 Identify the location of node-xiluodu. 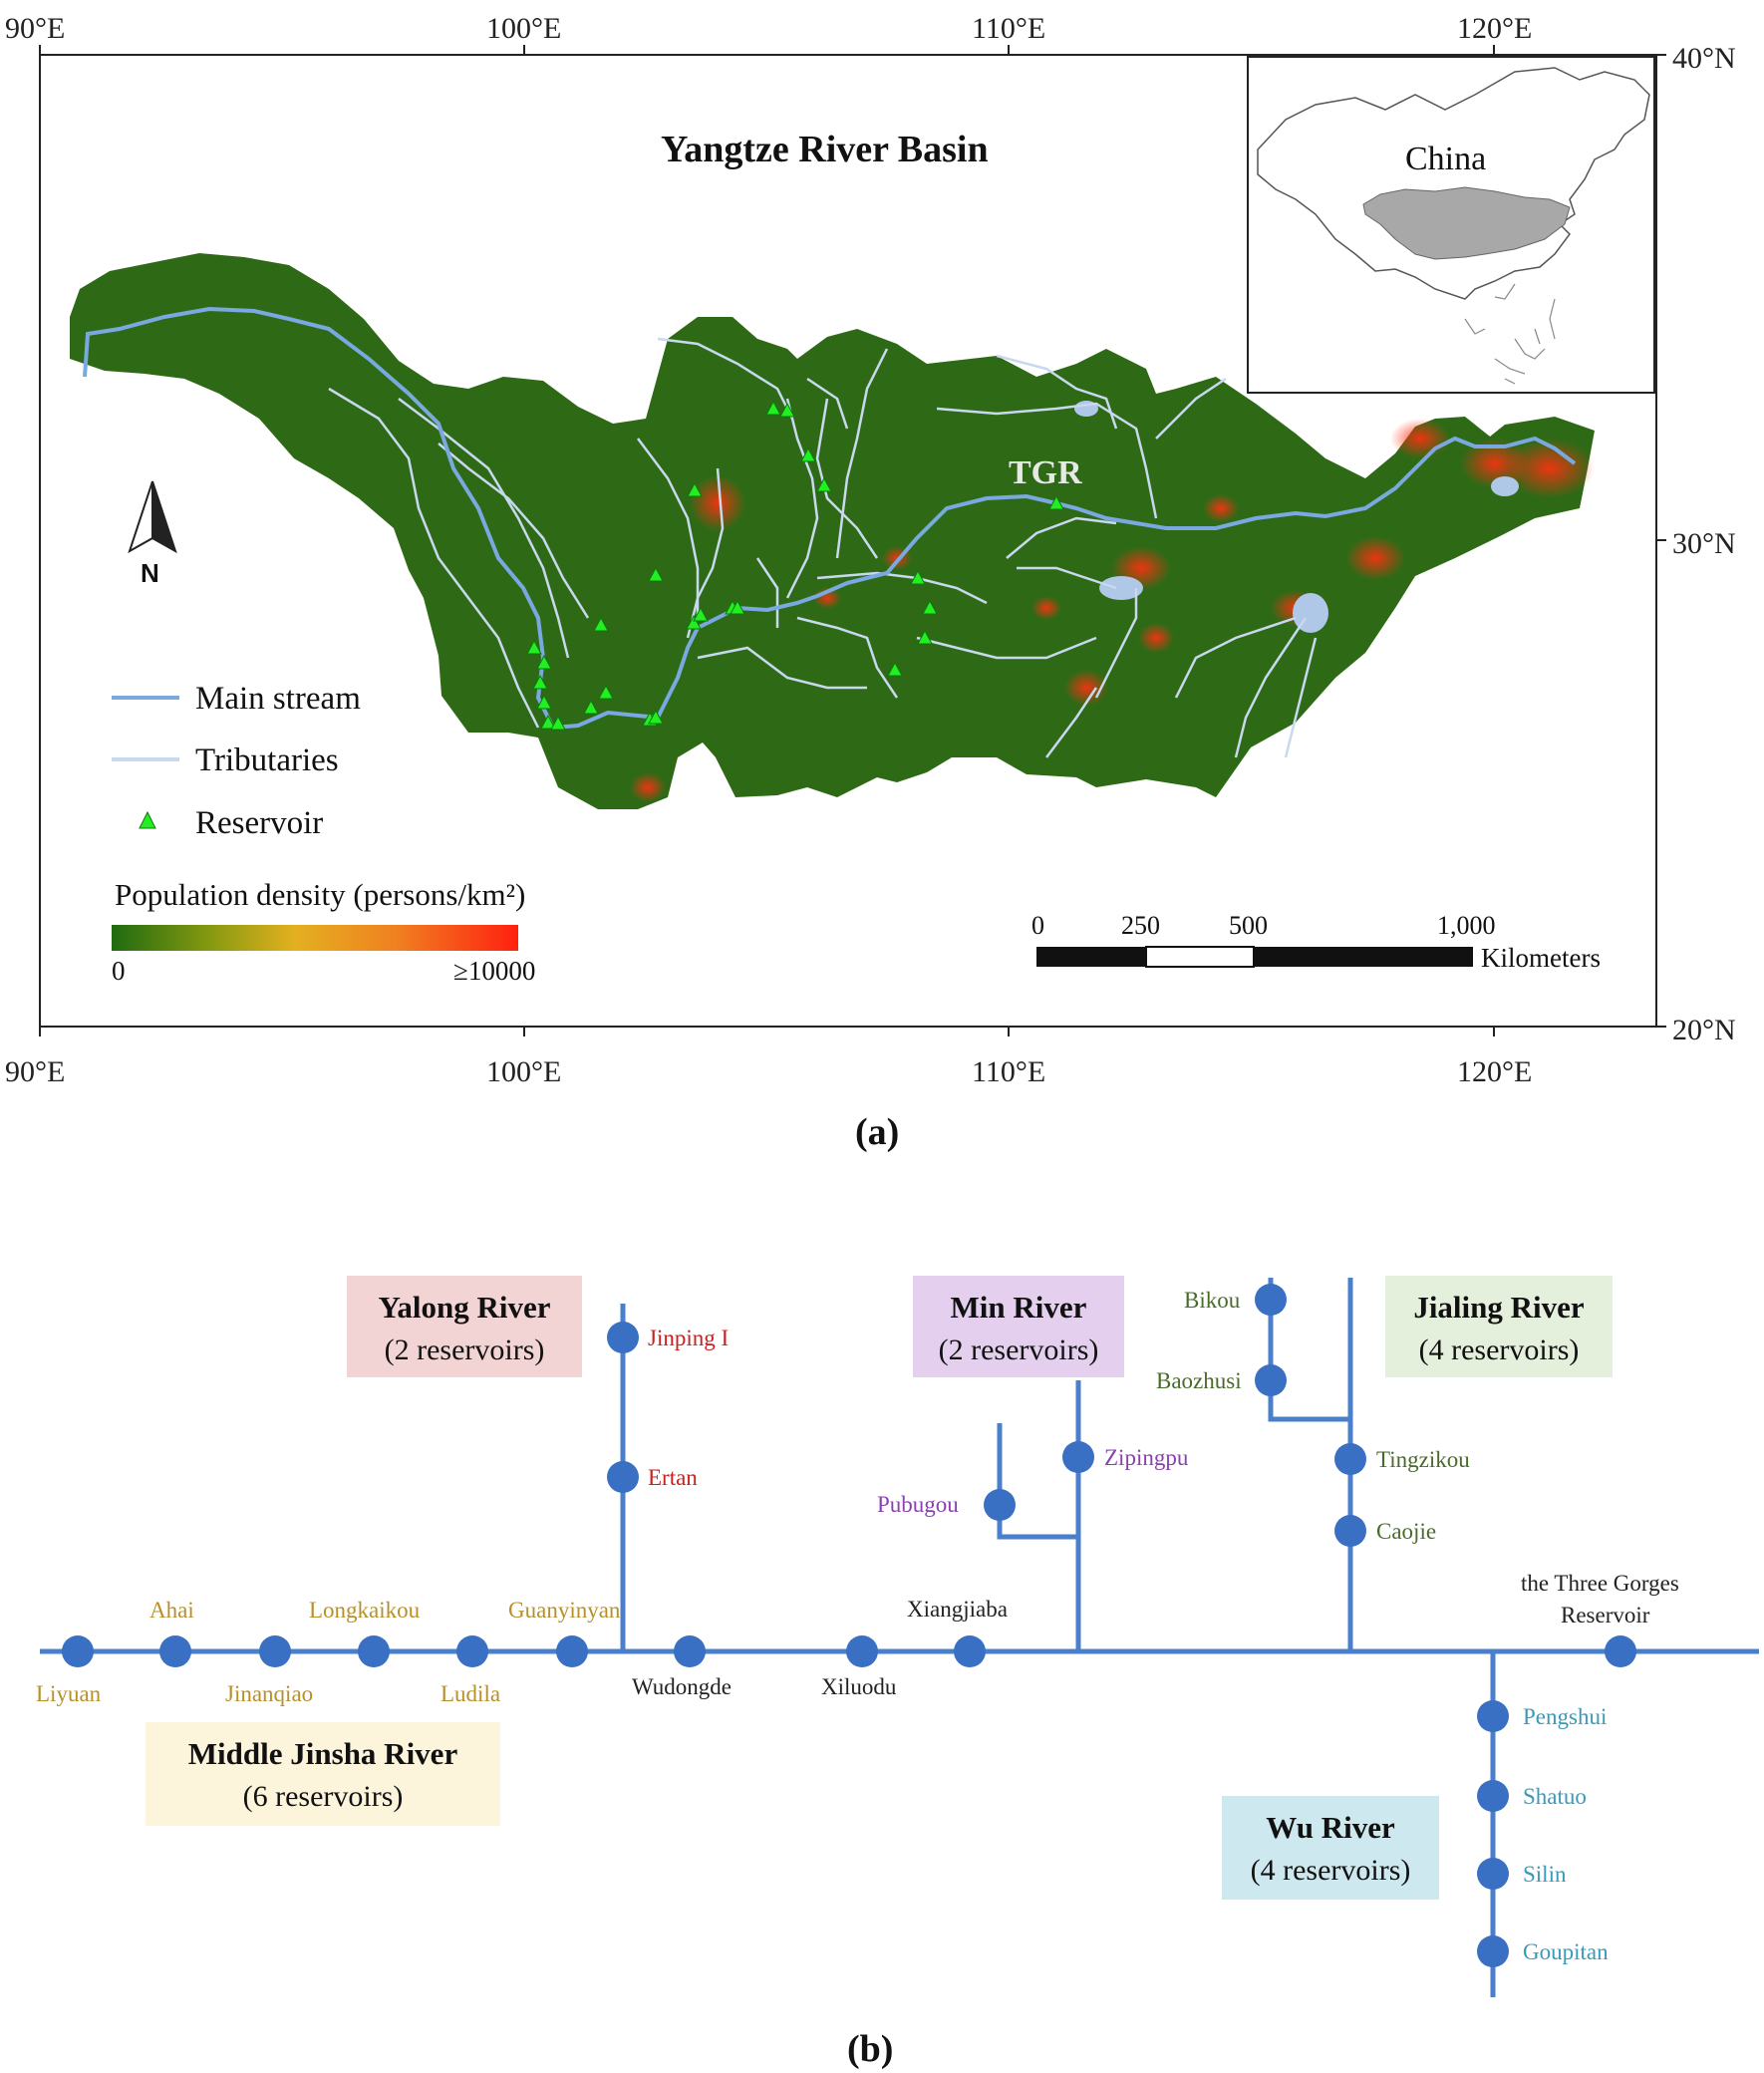
(862, 1651).